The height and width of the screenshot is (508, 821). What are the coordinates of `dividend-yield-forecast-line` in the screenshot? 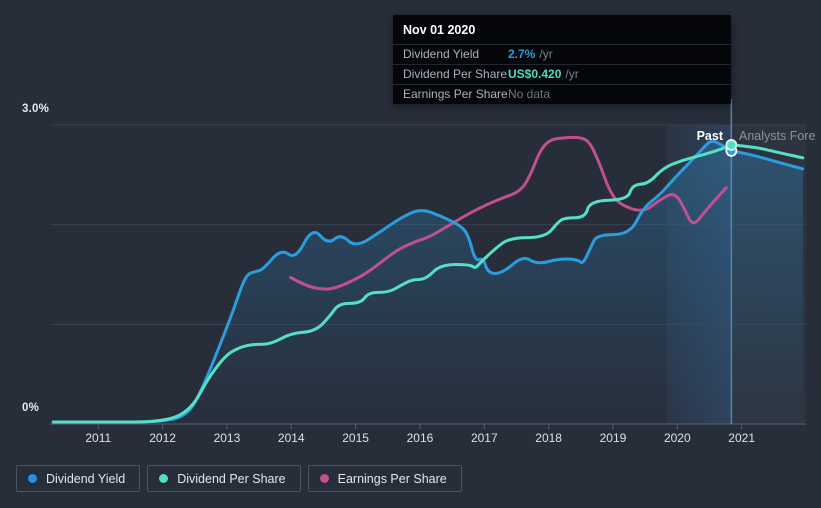 It's located at (767, 160).